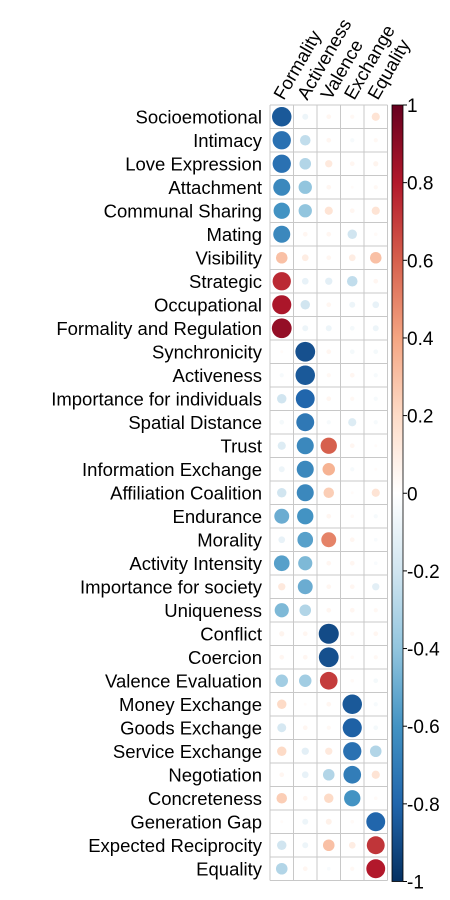 This screenshot has height=900, width=450. What do you see at coordinates (196, 821) in the screenshot?
I see `row-label: Generation Gap` at bounding box center [196, 821].